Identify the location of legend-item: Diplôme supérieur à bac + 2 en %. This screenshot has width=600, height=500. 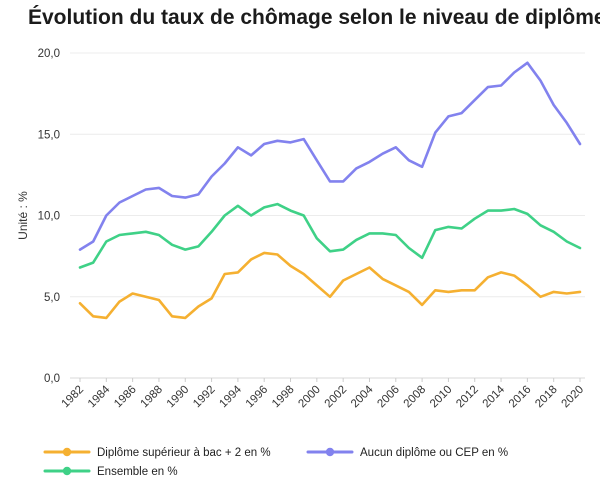
(157, 453).